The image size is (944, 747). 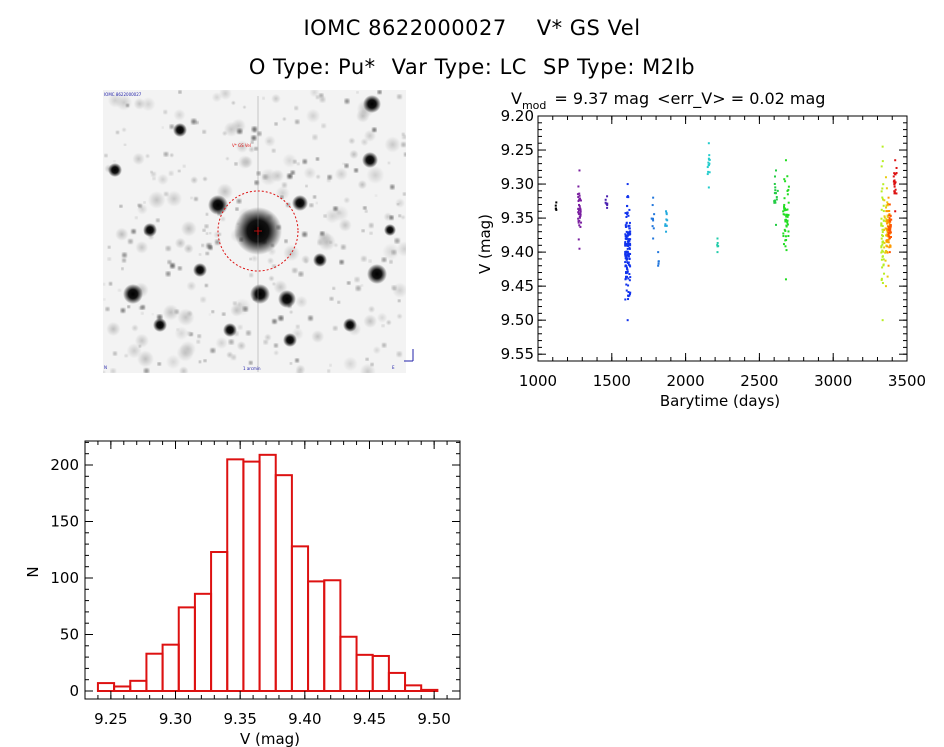 I want to click on lightcurve-title-sub: mod, so click(x=534, y=105).